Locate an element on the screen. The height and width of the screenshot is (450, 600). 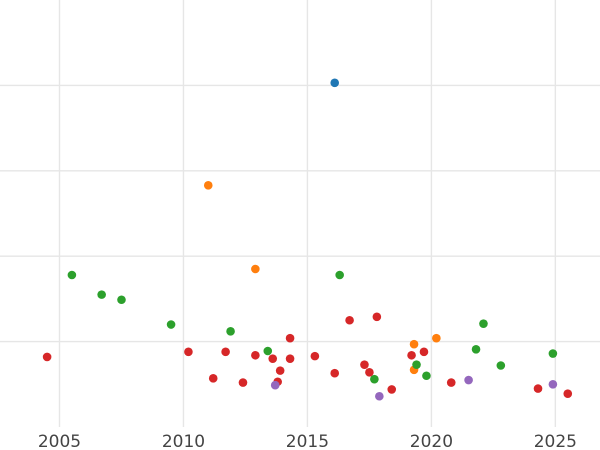
x-tick-label: 2015 is located at coordinates (307, 441).